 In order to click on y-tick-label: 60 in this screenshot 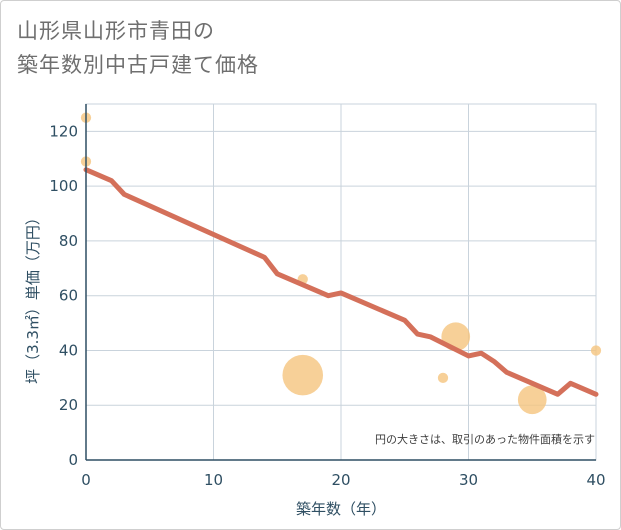, I will do `click(68, 296)`.